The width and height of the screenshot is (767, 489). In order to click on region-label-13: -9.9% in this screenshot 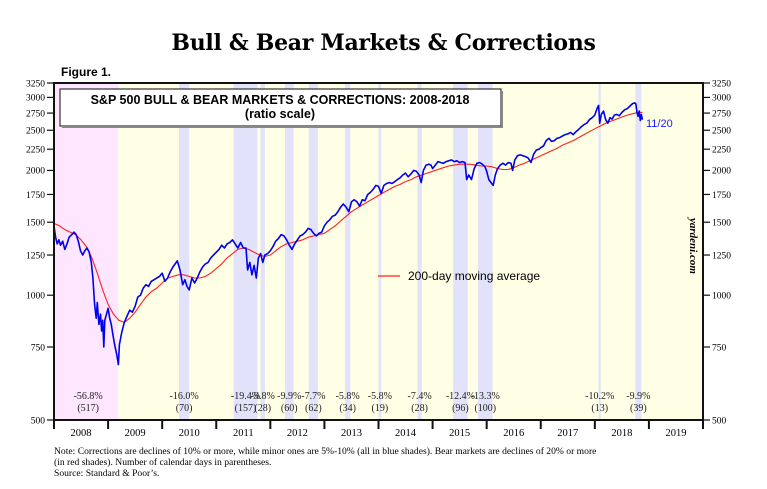, I will do `click(638, 396)`.